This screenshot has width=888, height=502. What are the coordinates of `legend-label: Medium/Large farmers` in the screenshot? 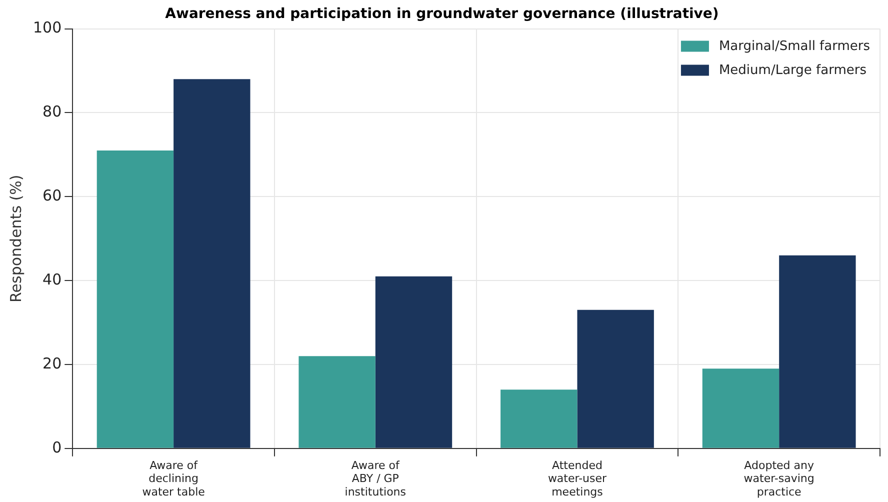 It's located at (792, 70).